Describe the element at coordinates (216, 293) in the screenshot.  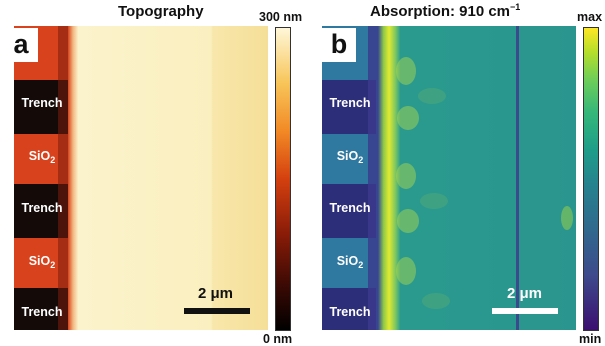
I see `panel-a-scale-label: 2 μm` at that location.